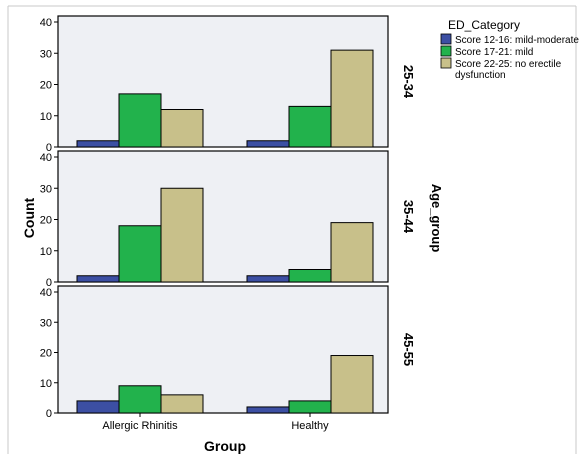 The height and width of the screenshot is (465, 585). Describe the element at coordinates (517, 40) in the screenshot. I see `legend-label: Score 12-16: mild-moderate` at that location.